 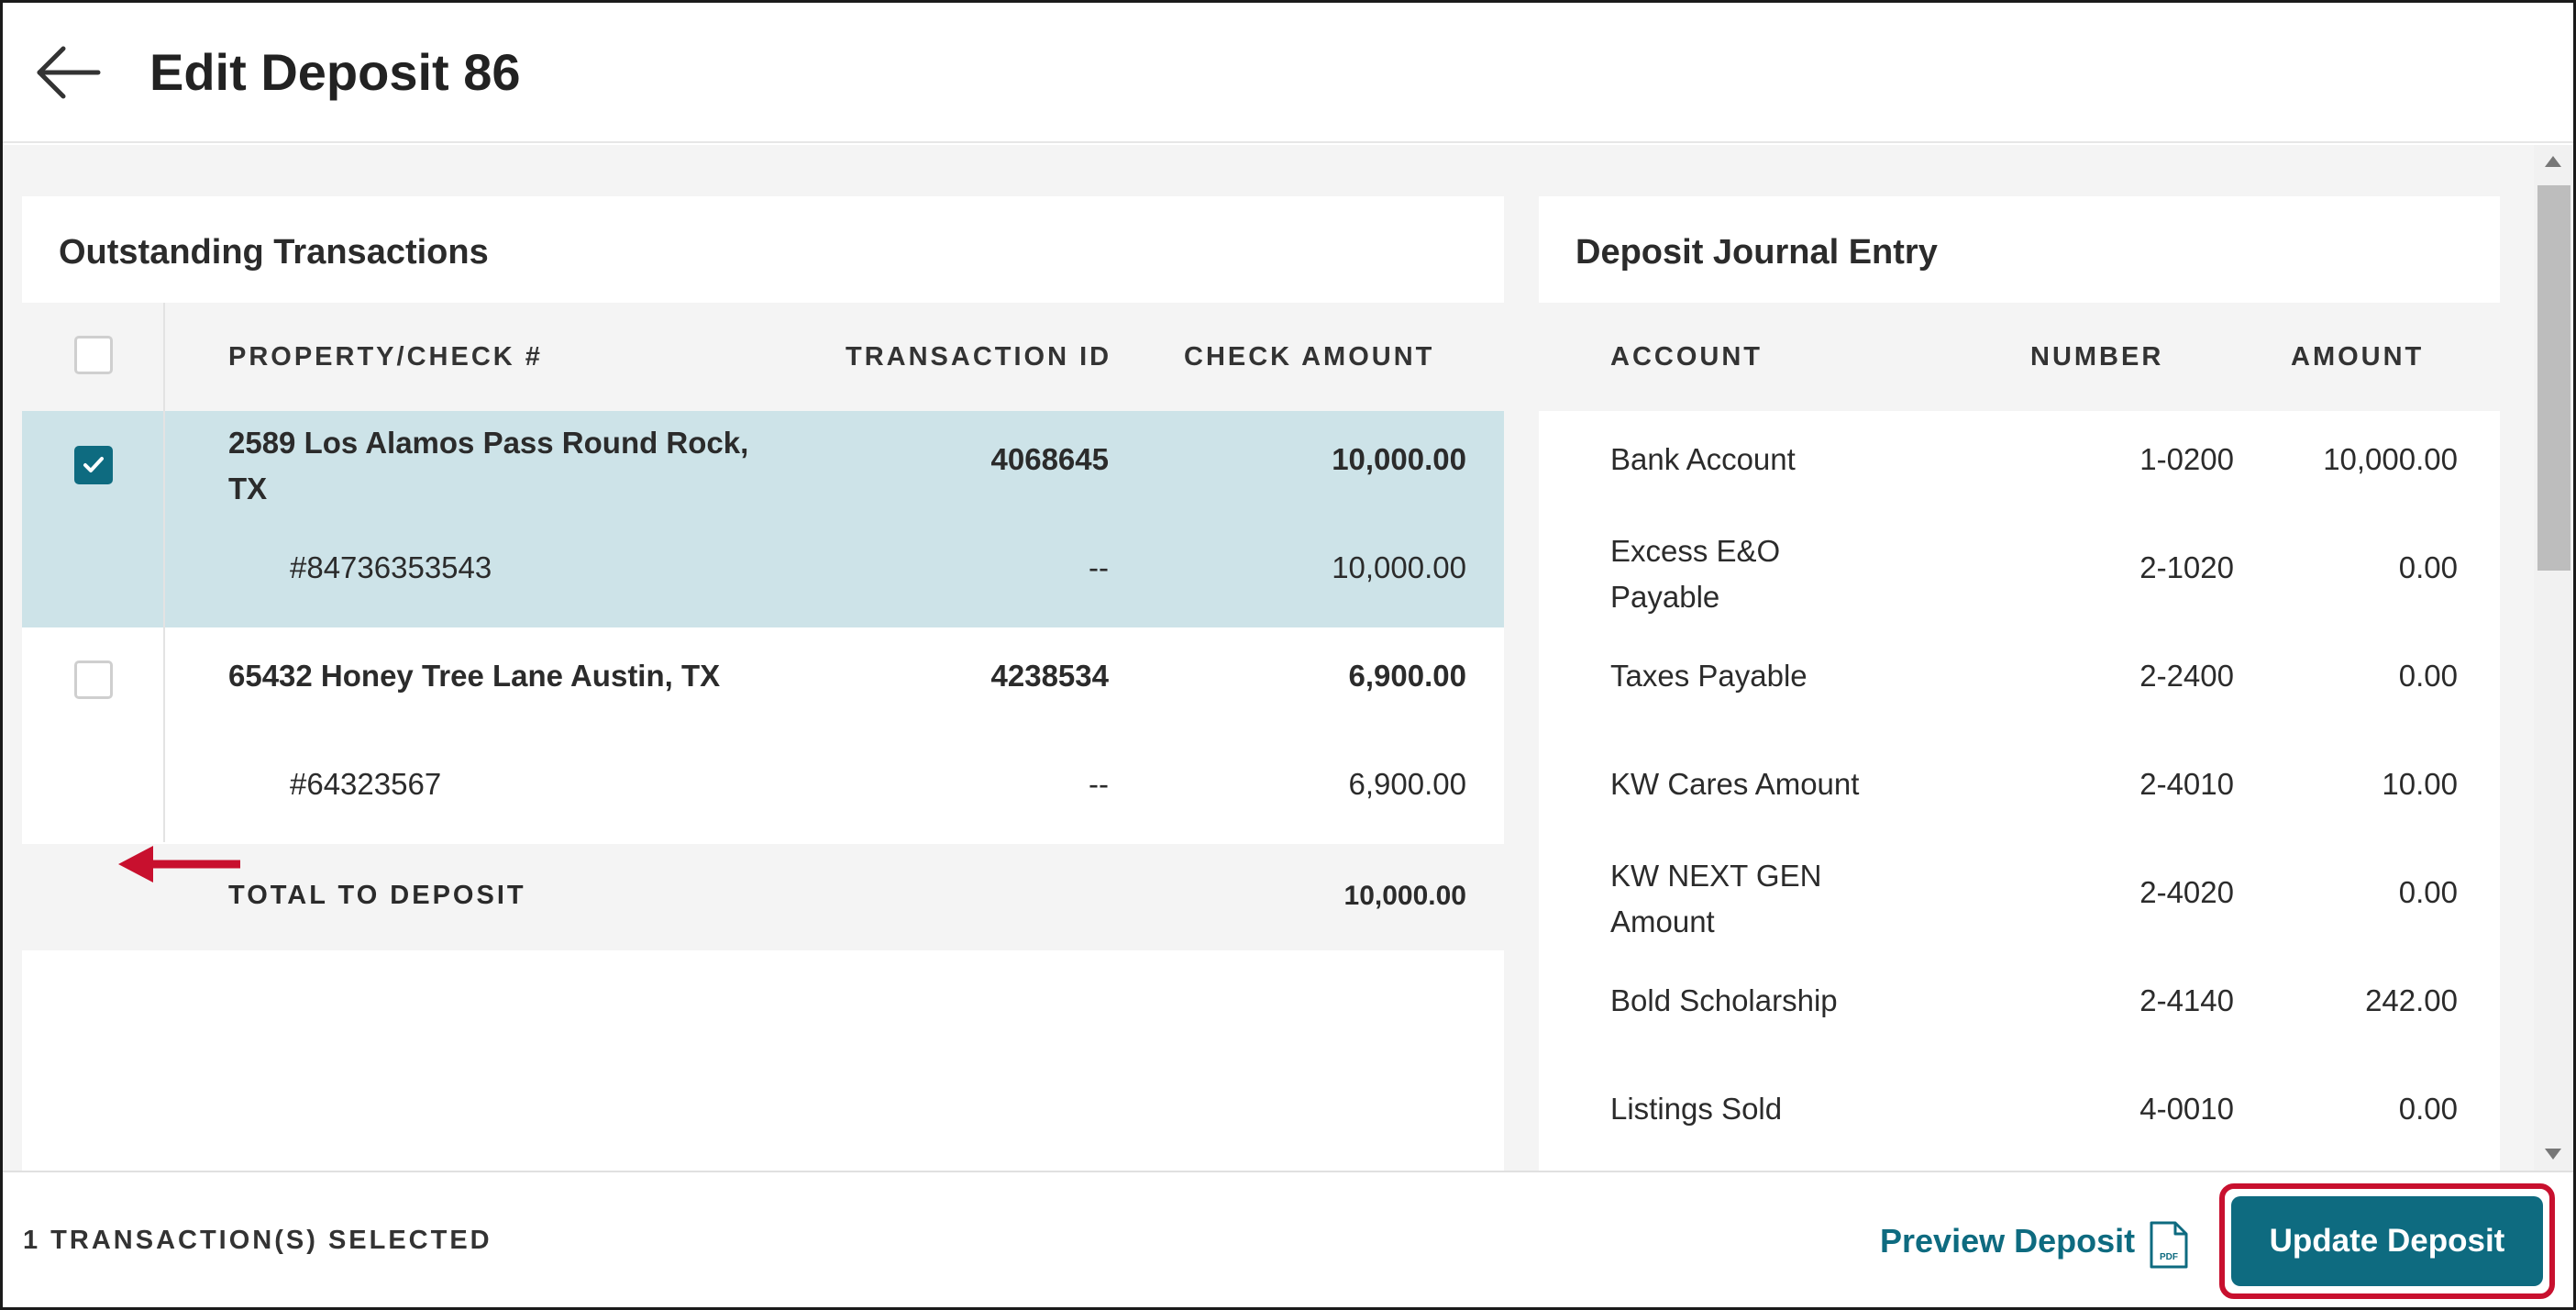 I want to click on account-number: 2-4020, so click(x=2186, y=892).